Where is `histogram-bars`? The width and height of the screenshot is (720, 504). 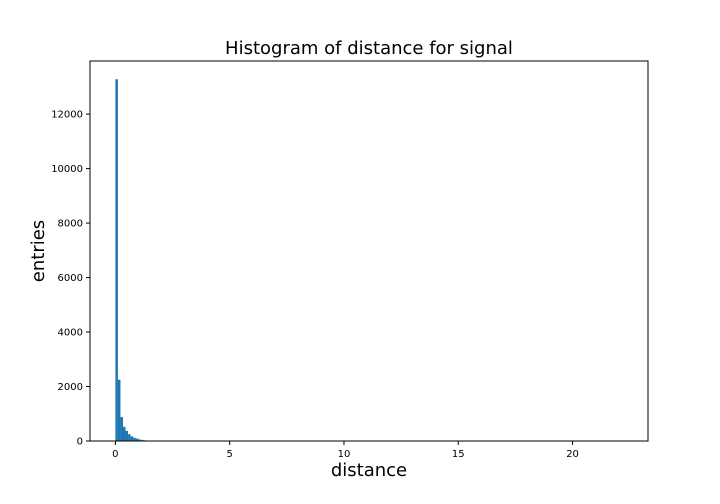
histogram-bars is located at coordinates (134, 260).